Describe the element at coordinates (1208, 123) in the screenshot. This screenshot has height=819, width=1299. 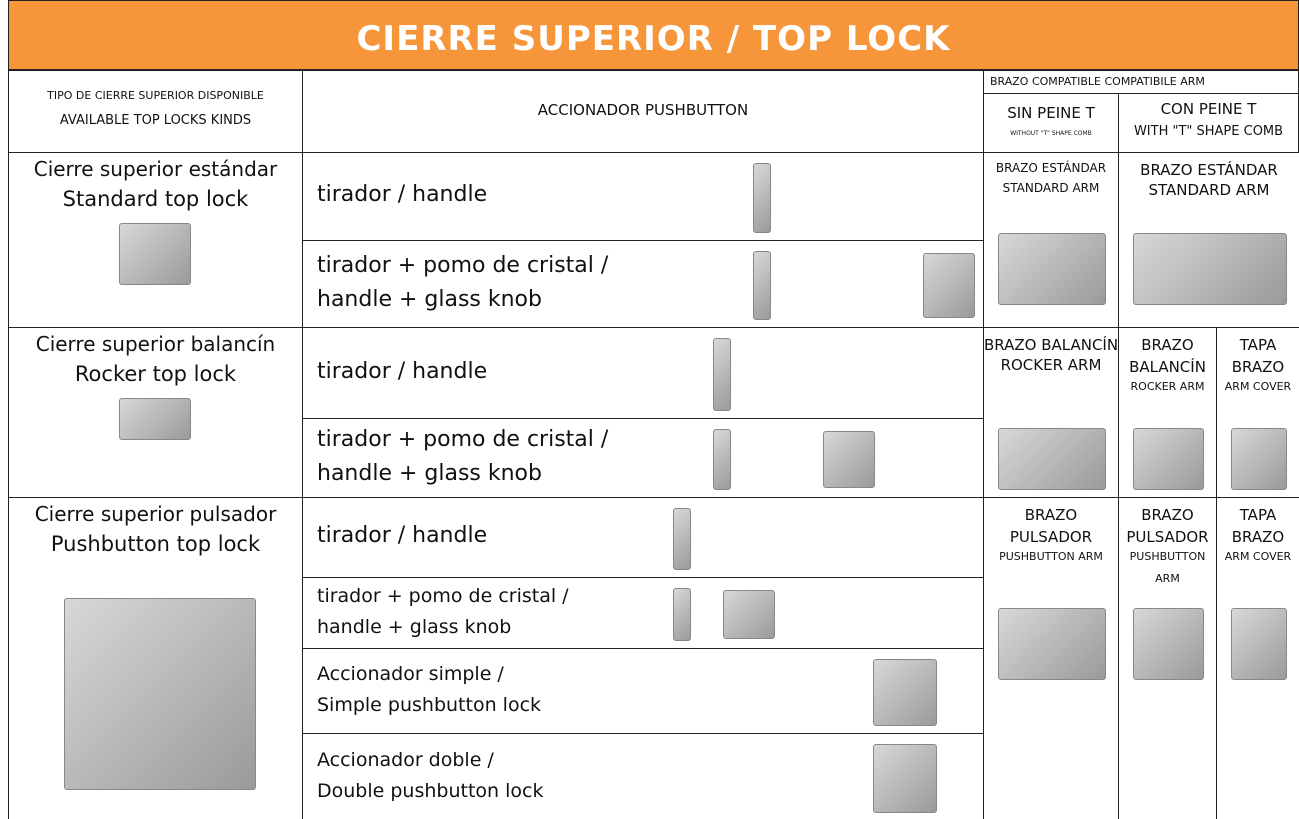
I see `table-cell: CON PEINE T WITH "T" SHAPE COMB` at that location.